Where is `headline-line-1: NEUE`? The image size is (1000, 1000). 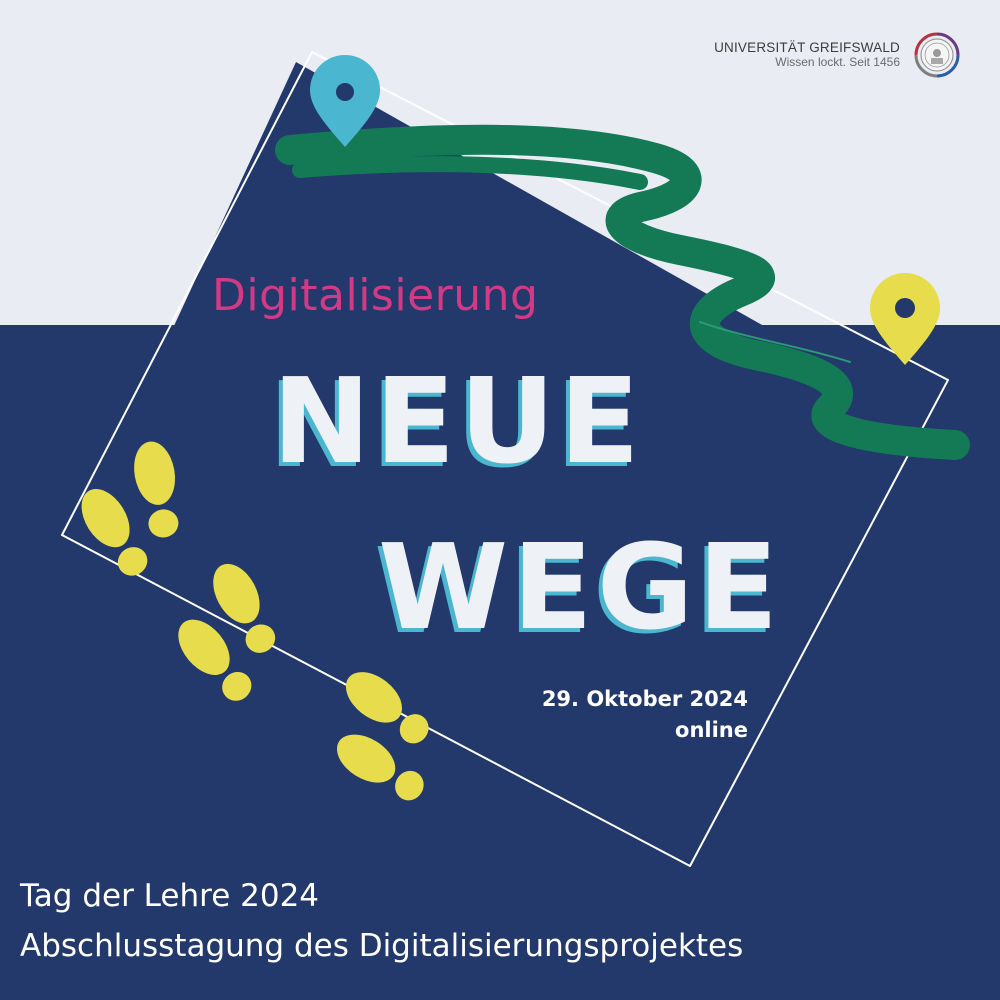 headline-line-1: NEUE is located at coordinates (458, 421).